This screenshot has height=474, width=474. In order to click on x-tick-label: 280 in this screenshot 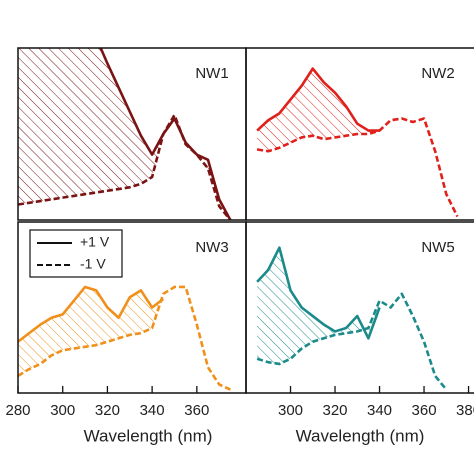, I will do `click(17, 410)`.